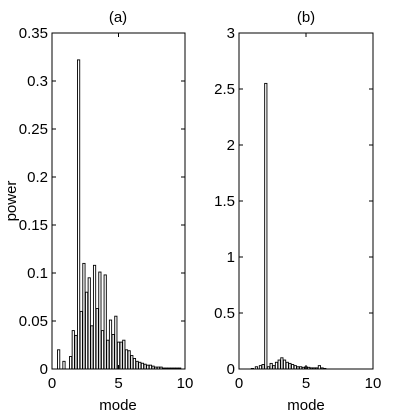  What do you see at coordinates (11, 201) in the screenshot?
I see `panel-a-y-axis-label: power` at bounding box center [11, 201].